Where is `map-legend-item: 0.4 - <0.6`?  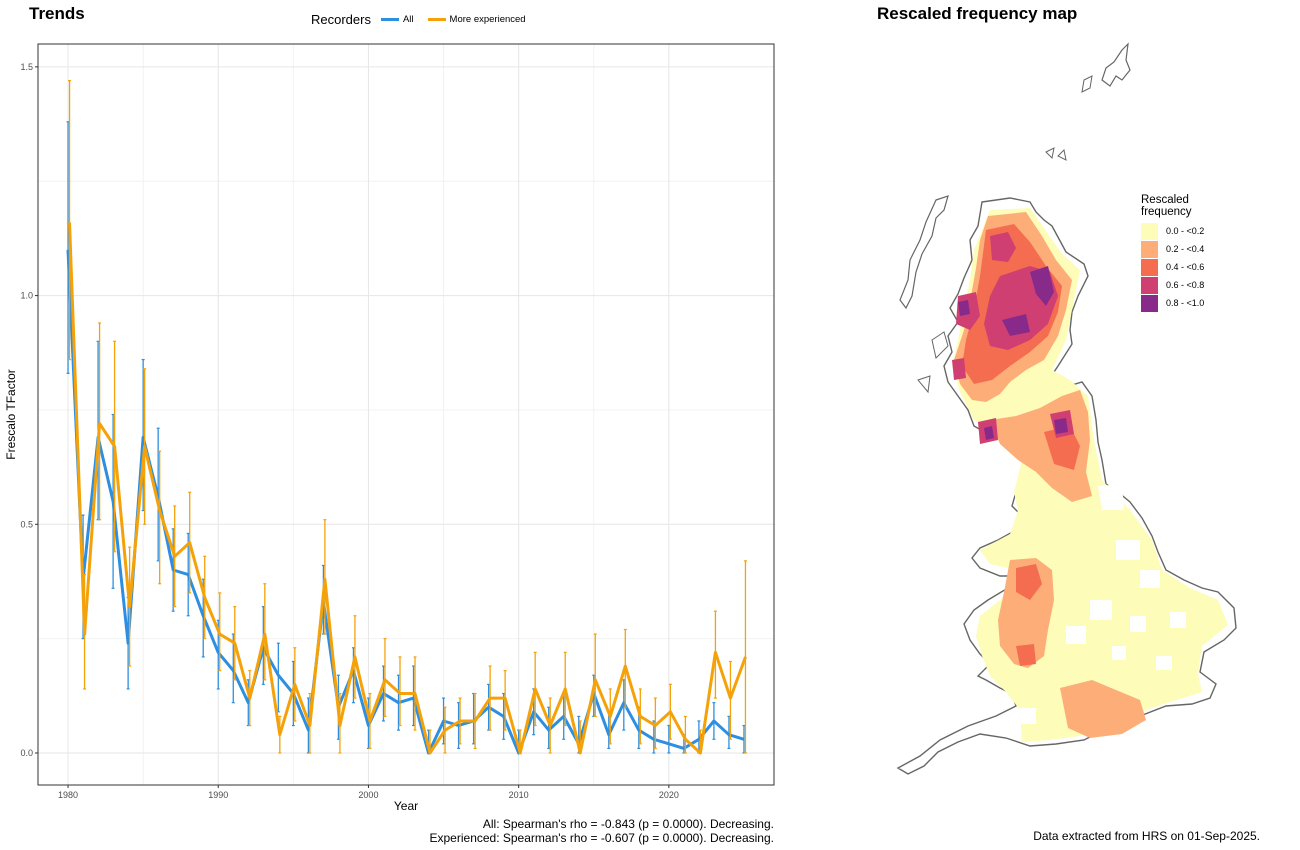
map-legend-item: 0.4 - <0.6 is located at coordinates (1176, 267).